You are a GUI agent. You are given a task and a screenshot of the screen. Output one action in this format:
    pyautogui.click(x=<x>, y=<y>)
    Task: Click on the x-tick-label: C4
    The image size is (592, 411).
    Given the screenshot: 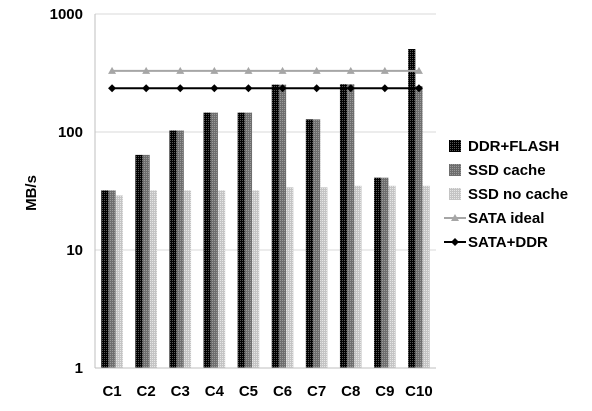 What is the action you would take?
    pyautogui.click(x=215, y=391)
    